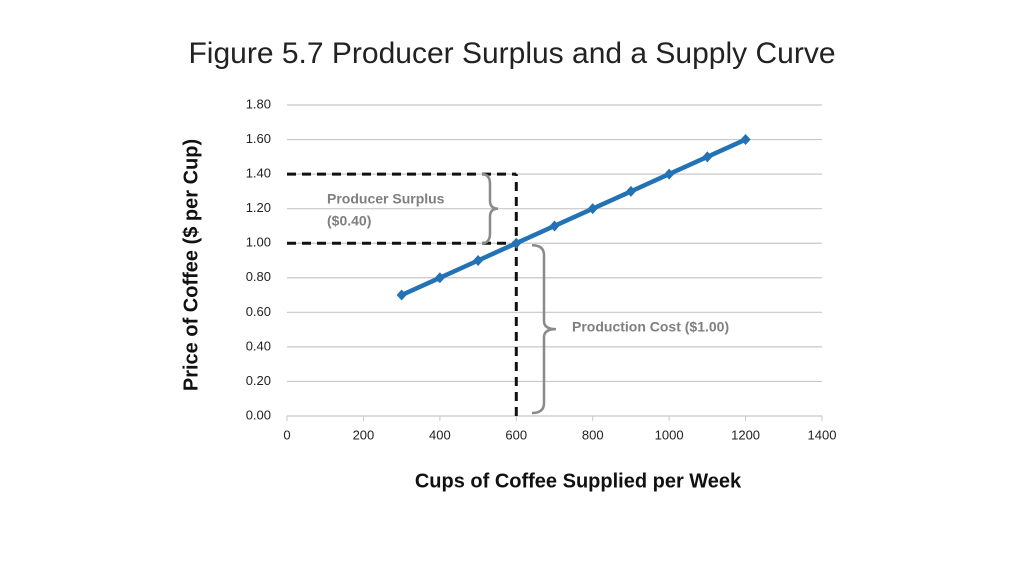 The width and height of the screenshot is (1024, 576). Describe the element at coordinates (669, 434) in the screenshot. I see `x-tick-label: 1000` at that location.